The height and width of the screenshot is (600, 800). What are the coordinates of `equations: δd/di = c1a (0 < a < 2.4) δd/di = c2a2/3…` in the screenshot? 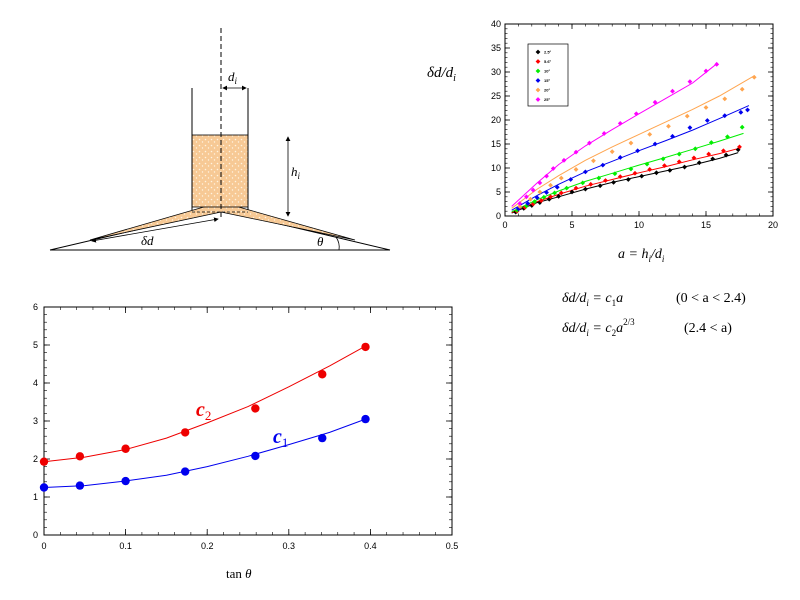 It's located at (654, 314).